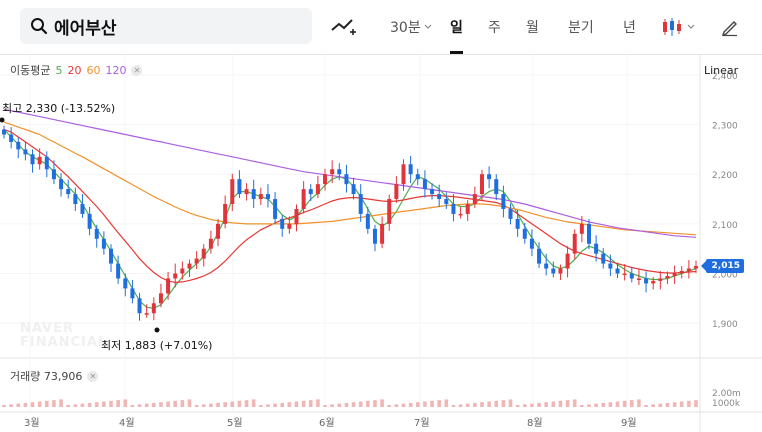 The width and height of the screenshot is (762, 432). What do you see at coordinates (166, 26) in the screenshot?
I see `stock-search-box: 에어부산` at bounding box center [166, 26].